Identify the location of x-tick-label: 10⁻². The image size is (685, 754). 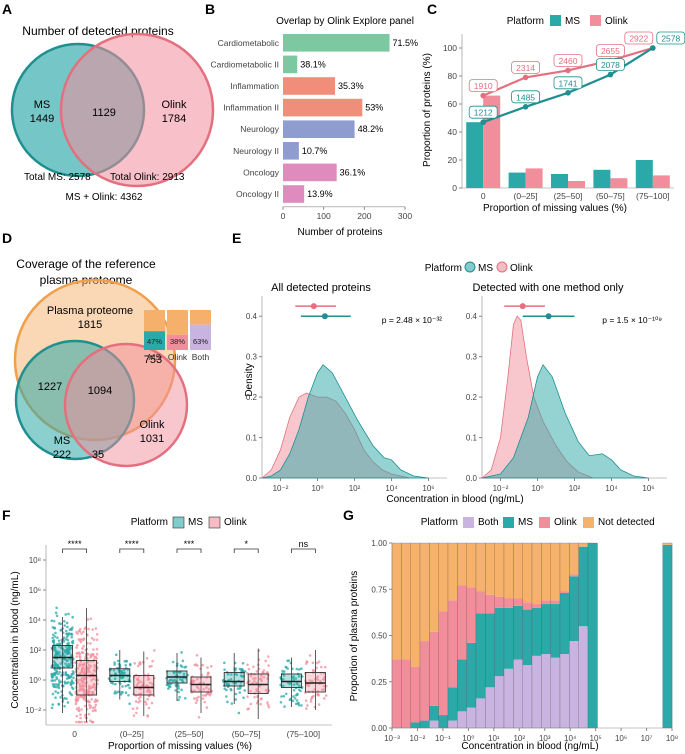
(418, 738).